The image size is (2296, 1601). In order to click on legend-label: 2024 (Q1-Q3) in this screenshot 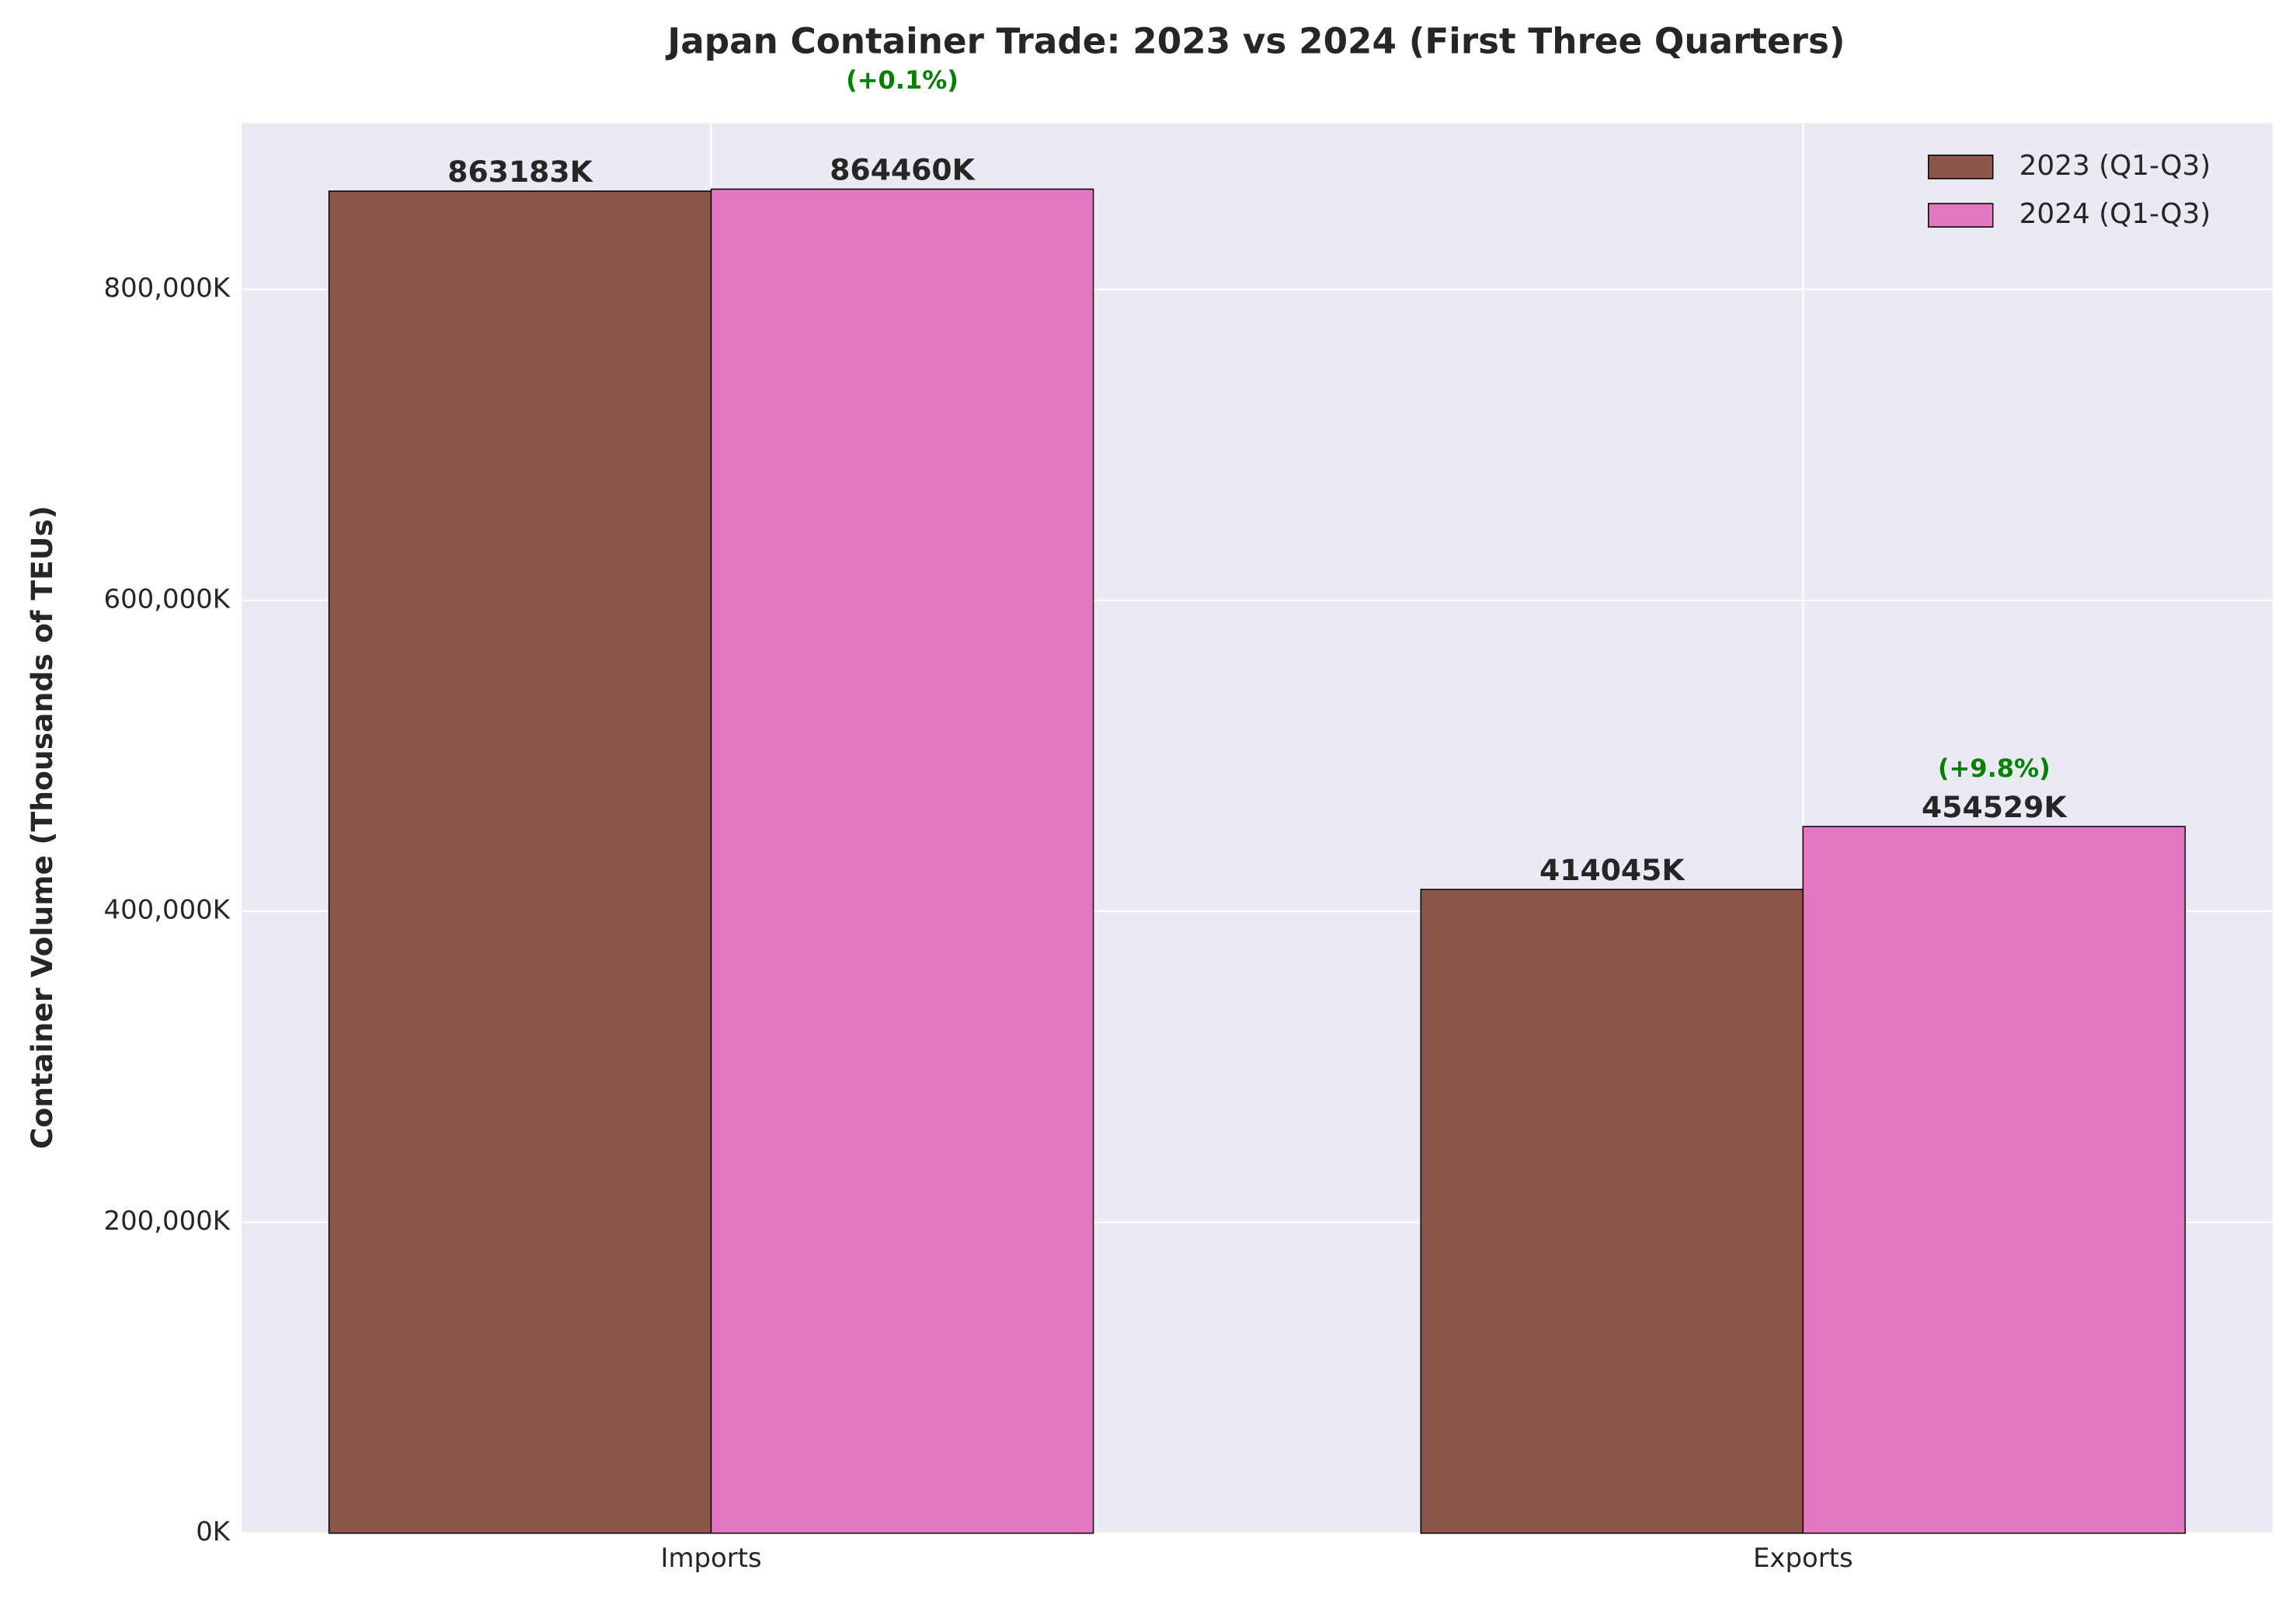, I will do `click(2115, 214)`.